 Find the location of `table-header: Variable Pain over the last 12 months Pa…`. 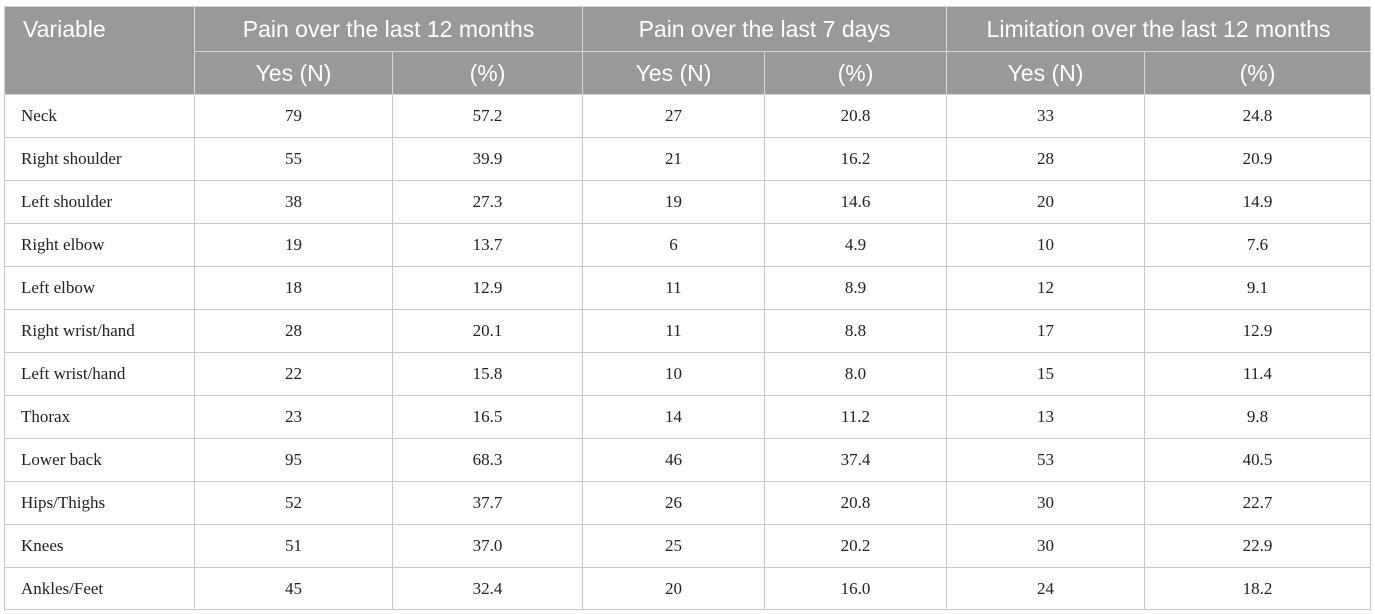

table-header: Variable Pain over the last 12 months Pa… is located at coordinates (687, 50).